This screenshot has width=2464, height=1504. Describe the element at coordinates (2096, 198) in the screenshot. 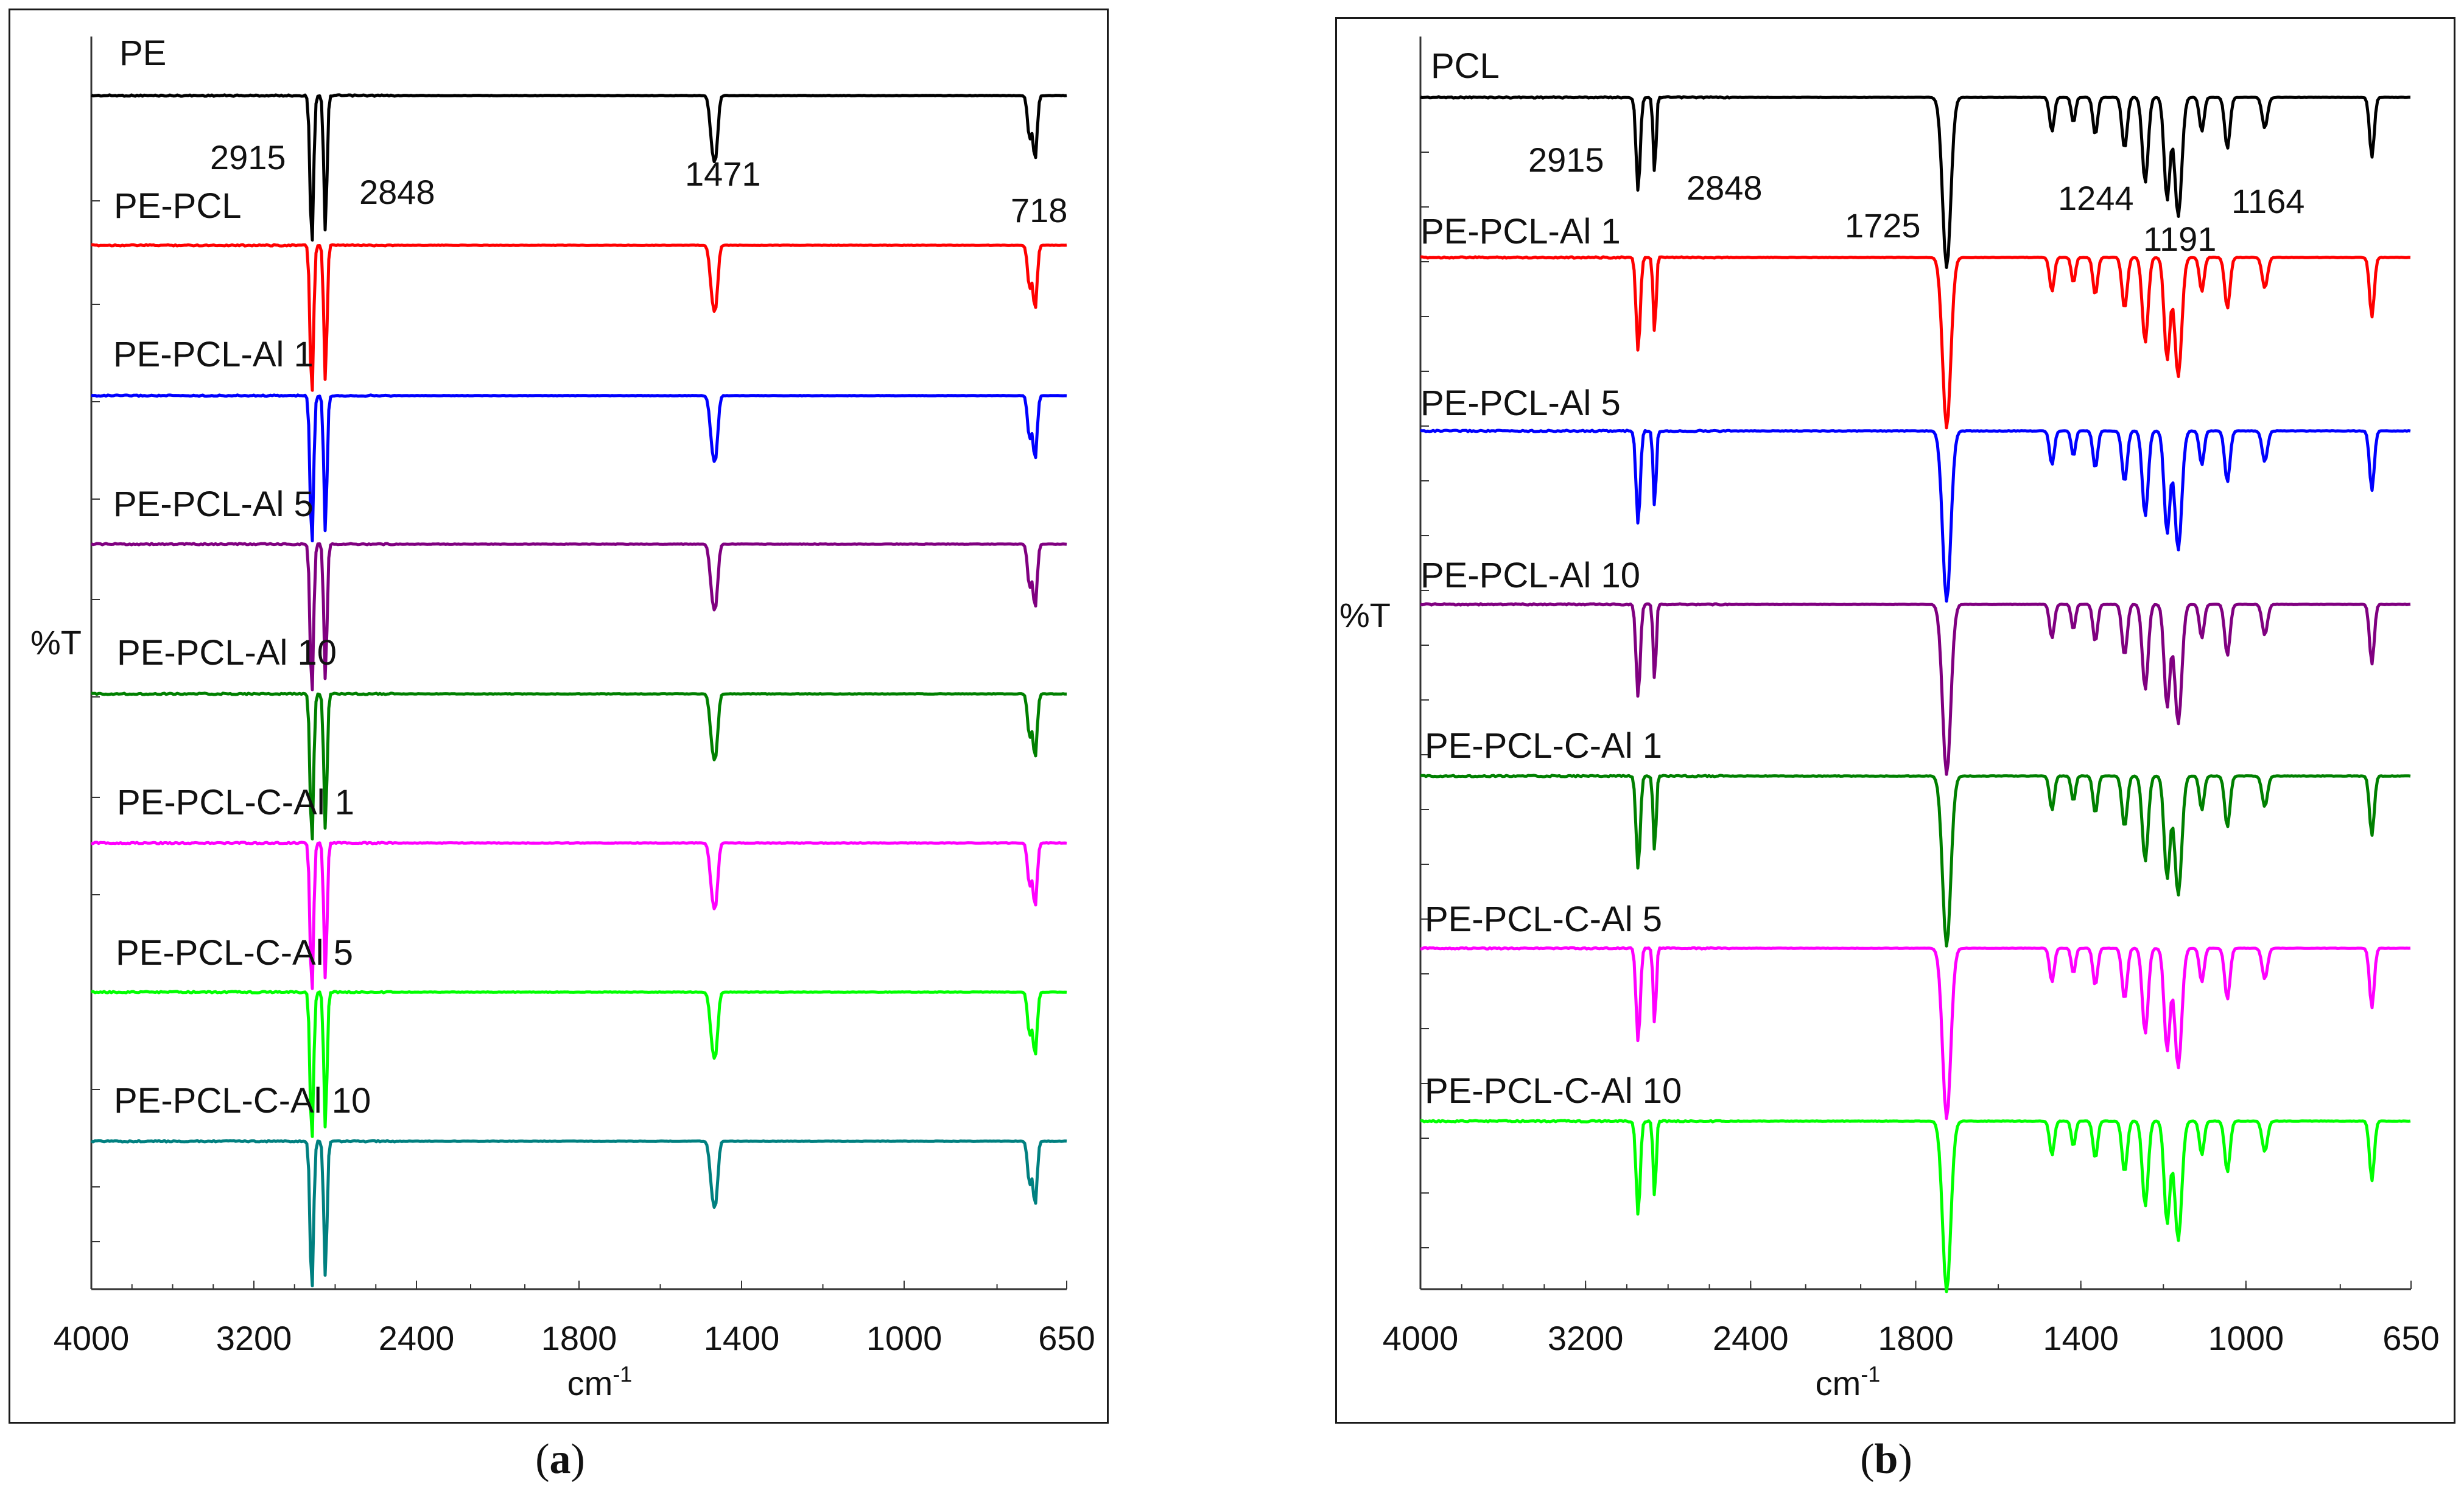

I see `peak-label-1244: 1244` at that location.